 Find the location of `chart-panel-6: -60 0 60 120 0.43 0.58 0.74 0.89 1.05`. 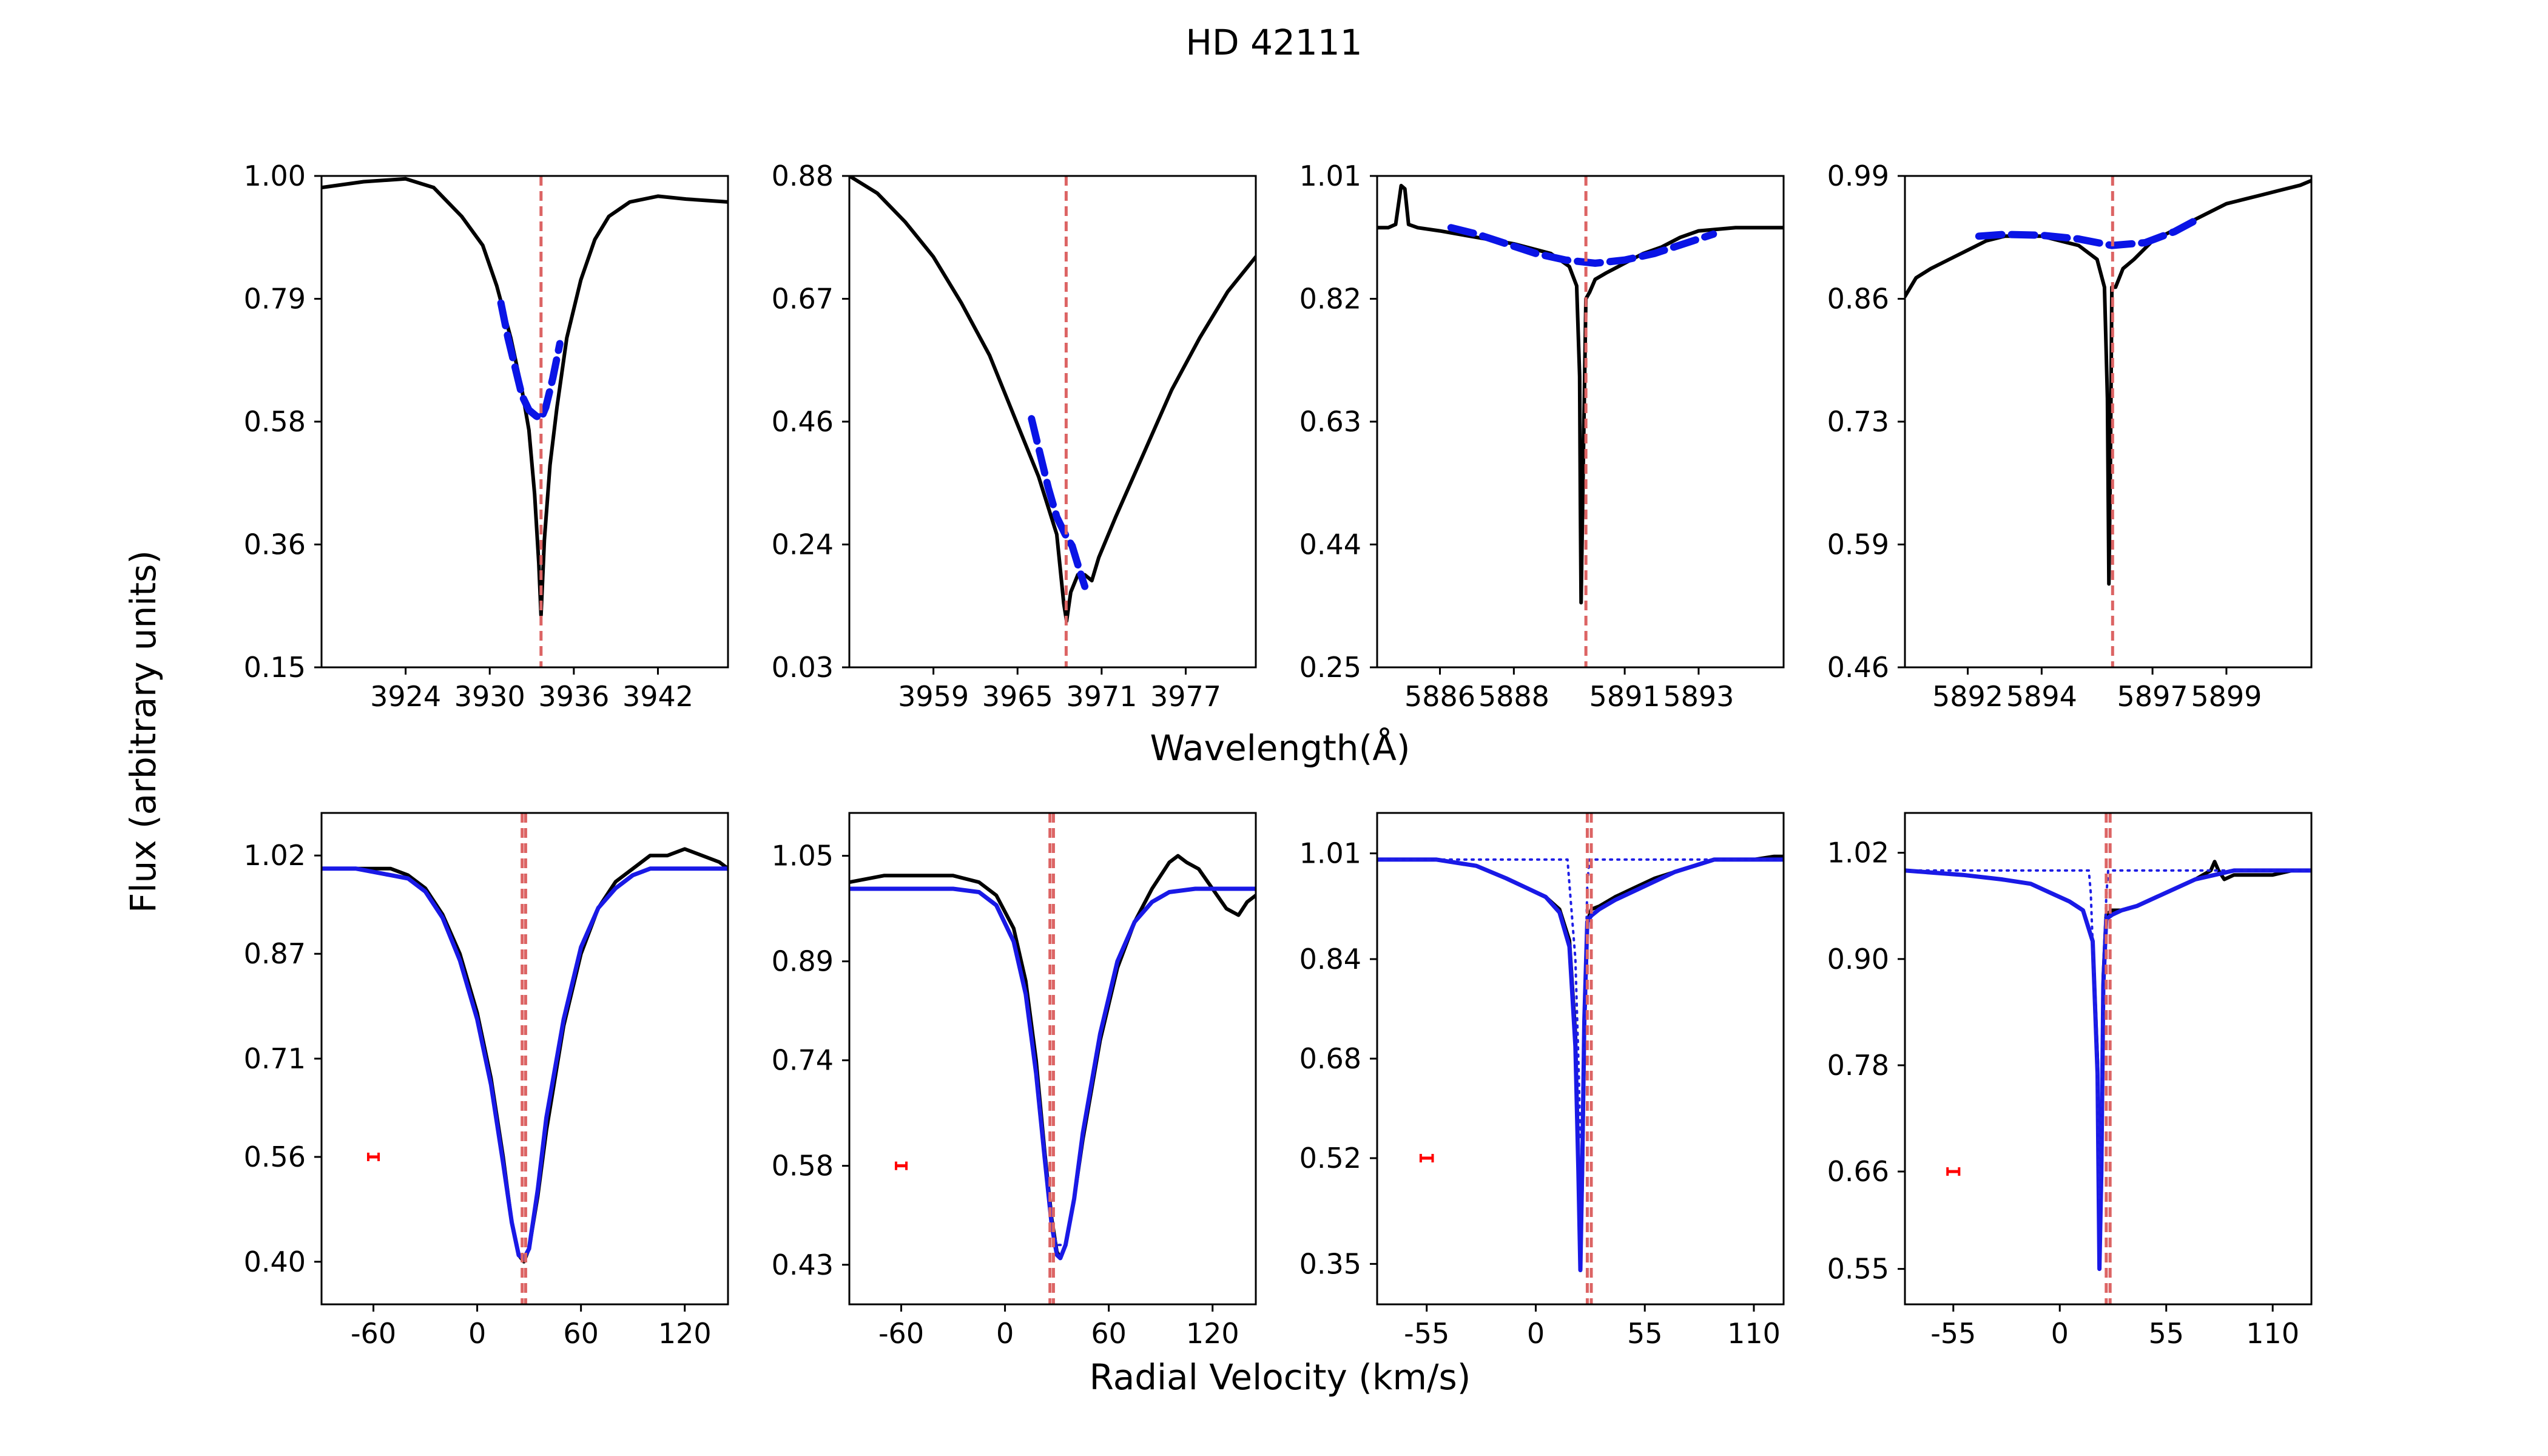

chart-panel-6: -60 0 60 120 0.43 0.58 0.74 0.89 1.05 is located at coordinates (1014, 1081).